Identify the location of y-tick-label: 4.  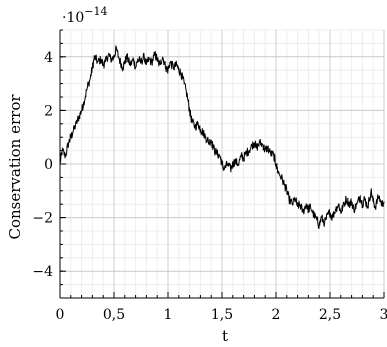
(48, 58).